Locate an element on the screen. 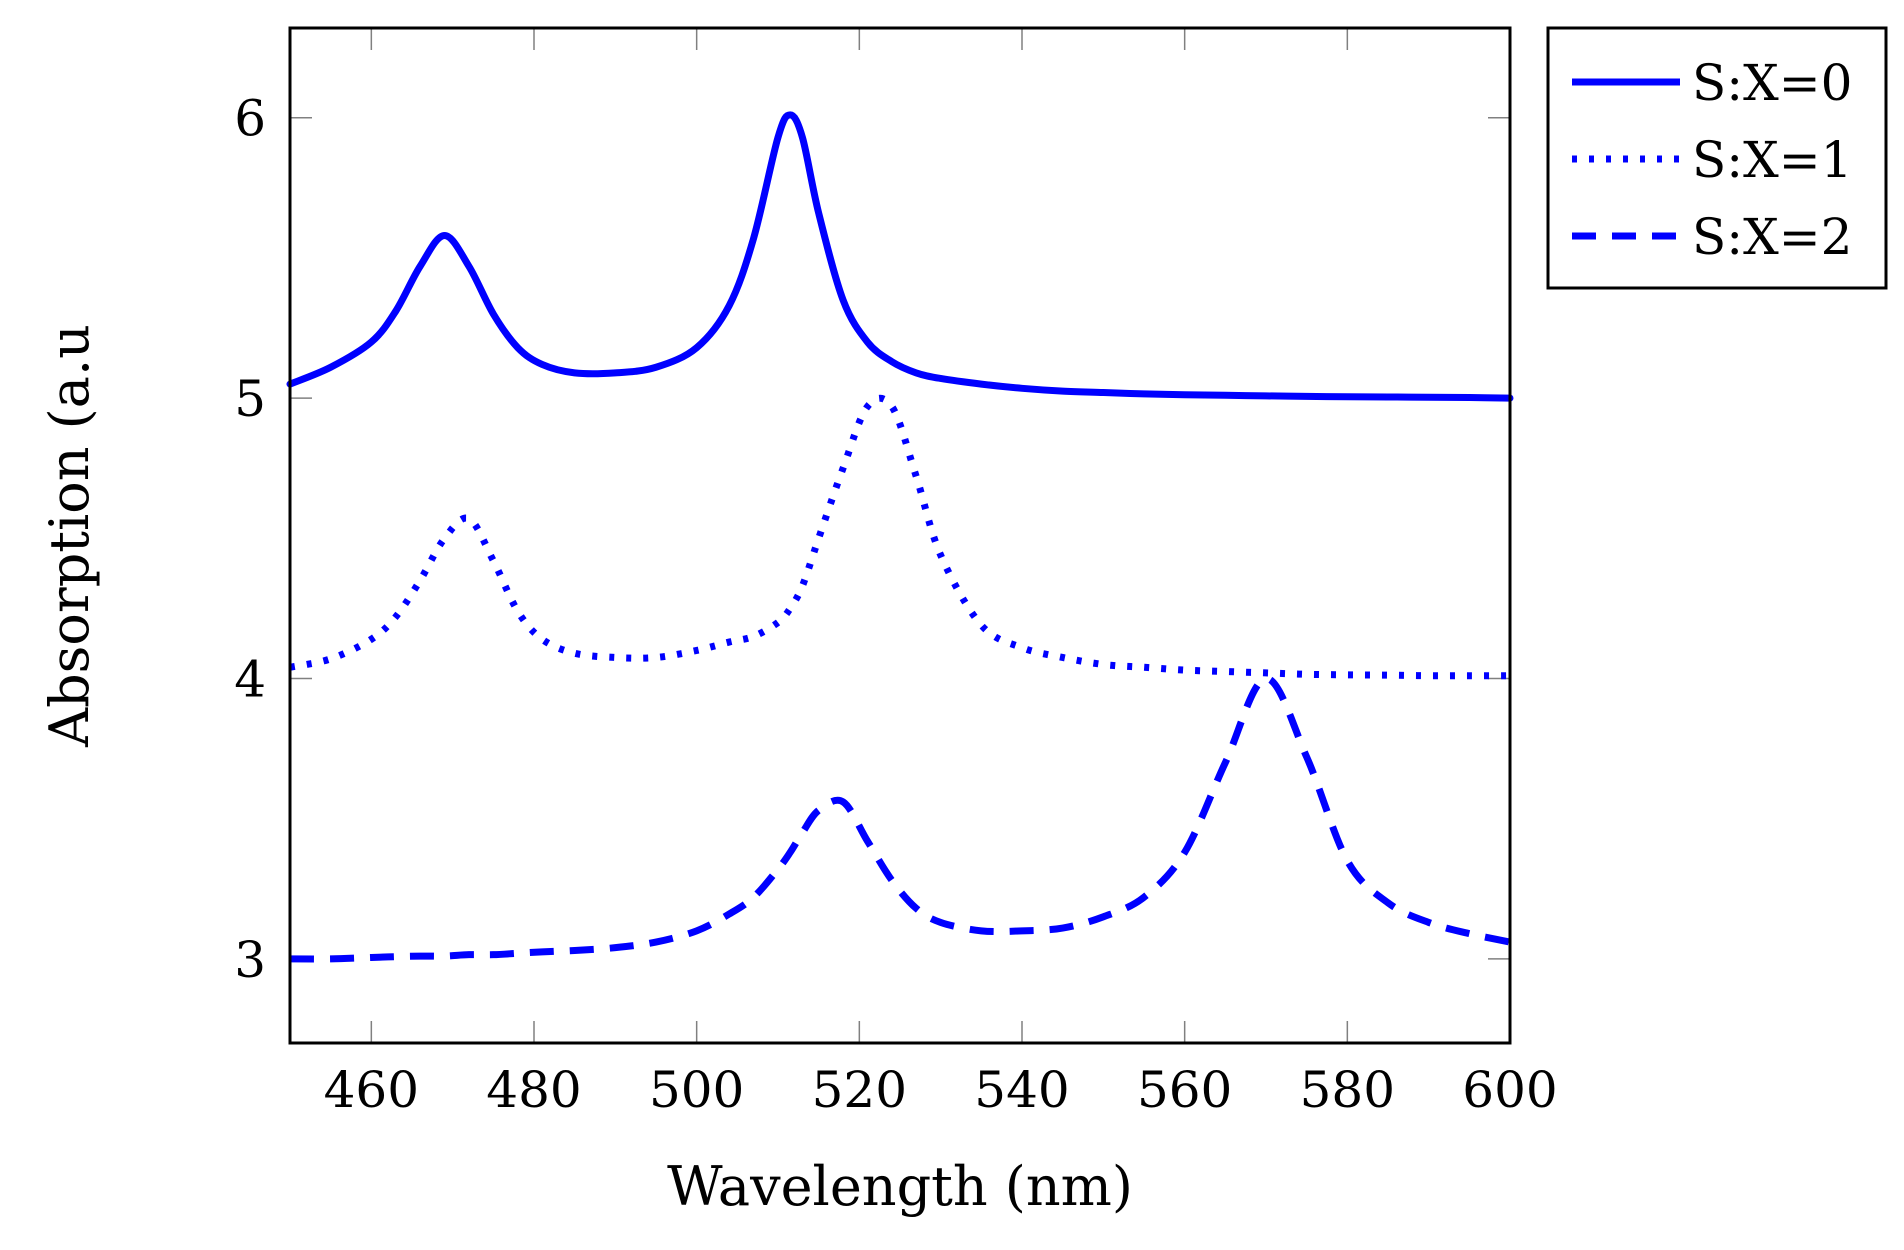 The height and width of the screenshot is (1250, 1904). legend: S:X=0 S:X=1 S:X=2 is located at coordinates (1717, 158).